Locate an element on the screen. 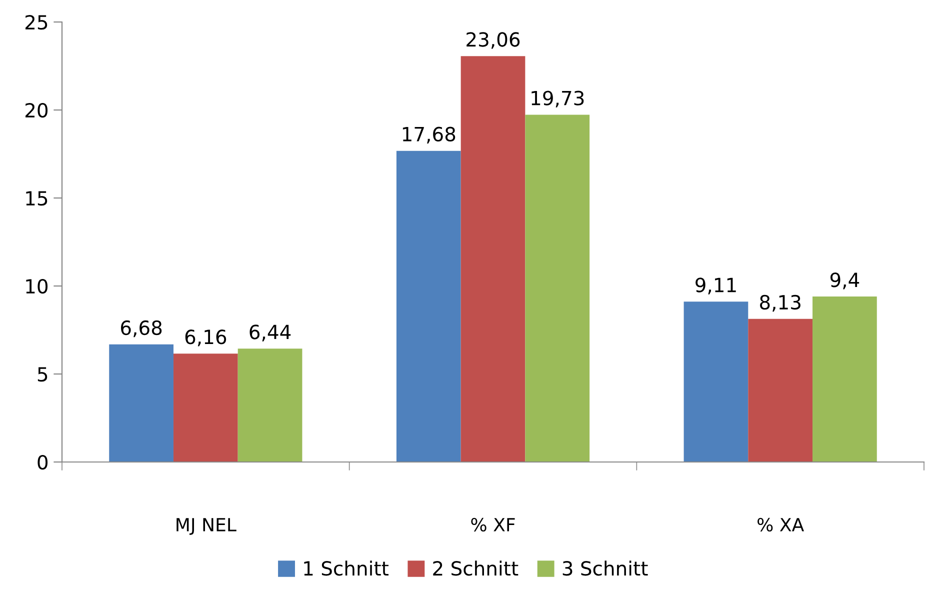 The image size is (927, 597). data-label: 6,68 is located at coordinates (141, 329).